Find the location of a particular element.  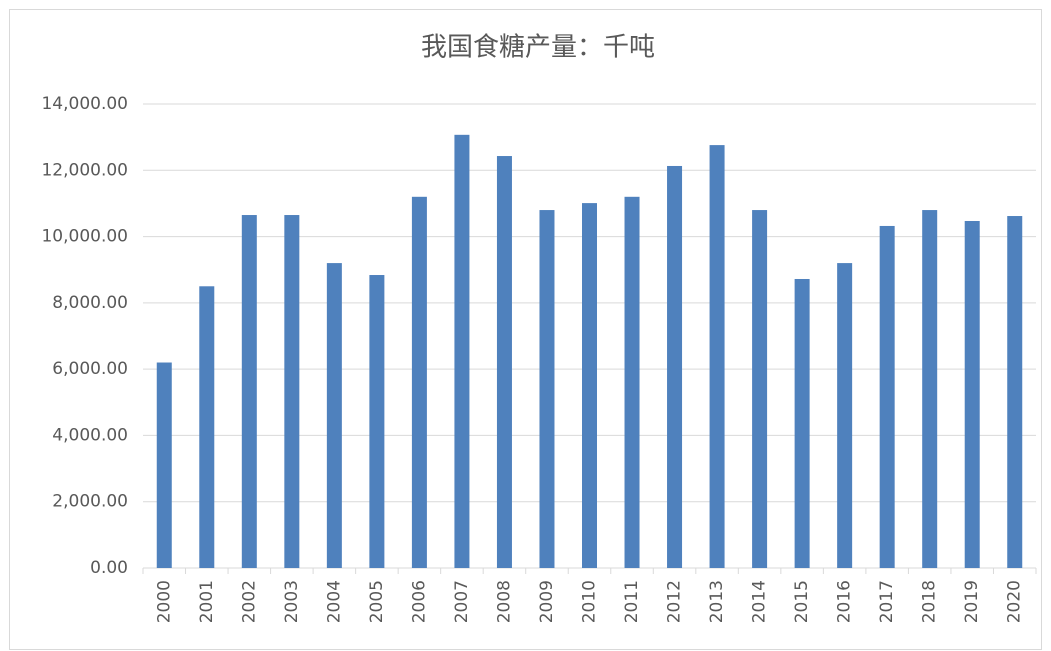

x-tick-label: 2014 is located at coordinates (760, 601).